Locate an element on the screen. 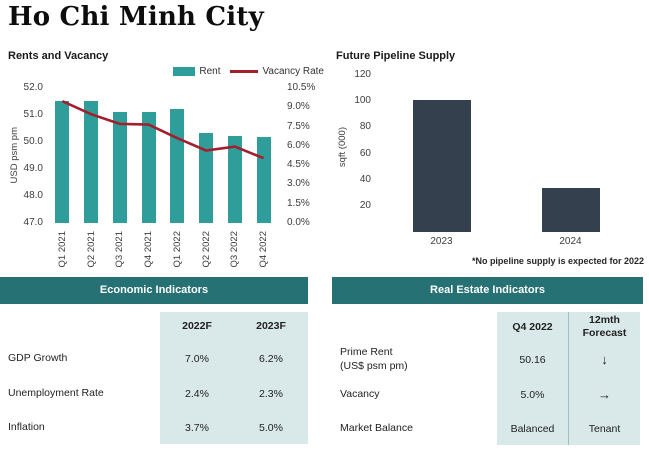 The height and width of the screenshot is (450, 649). rents-plot is located at coordinates (163, 155).